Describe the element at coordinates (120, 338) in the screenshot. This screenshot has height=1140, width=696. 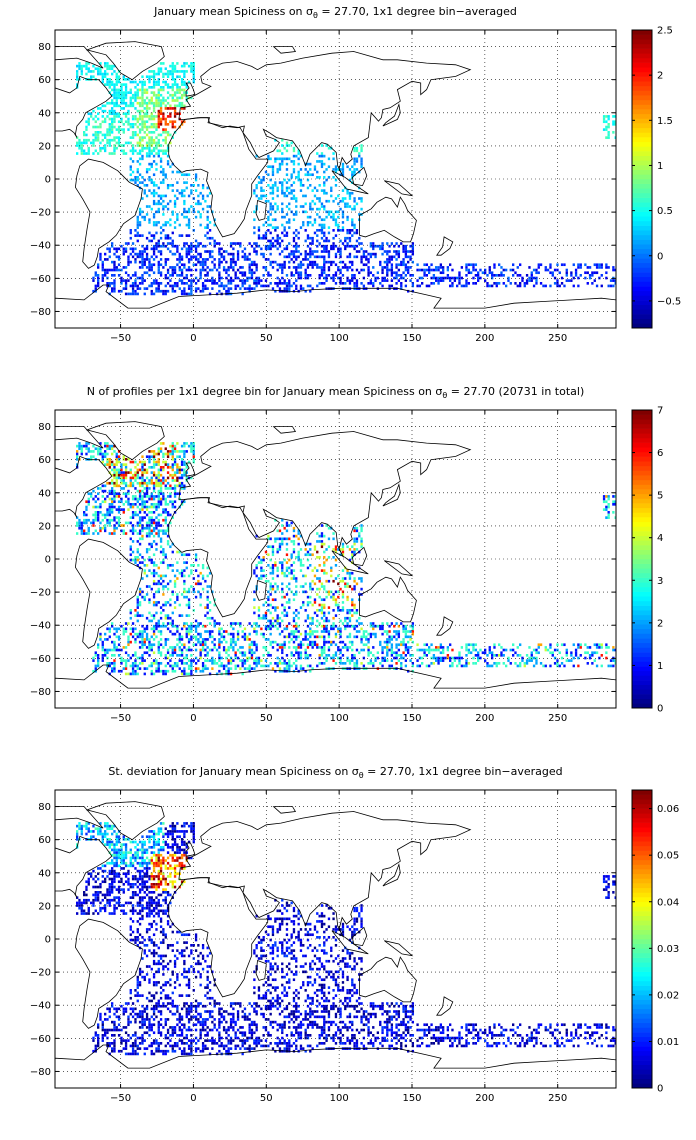
I see `x-tick-label: −50` at that location.